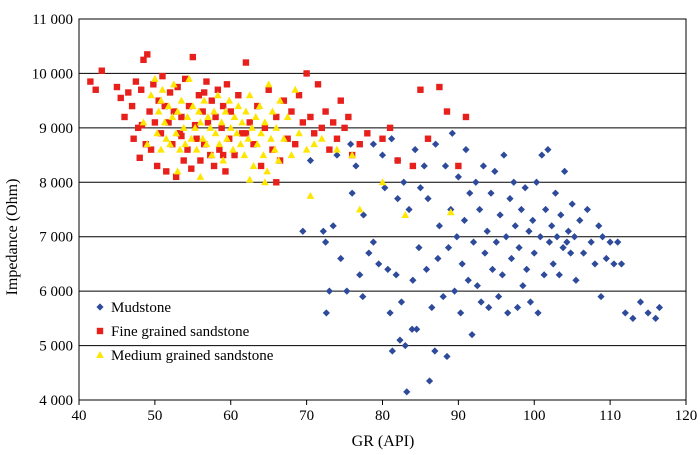  I want to click on x-tick-label: 70, so click(306, 416).